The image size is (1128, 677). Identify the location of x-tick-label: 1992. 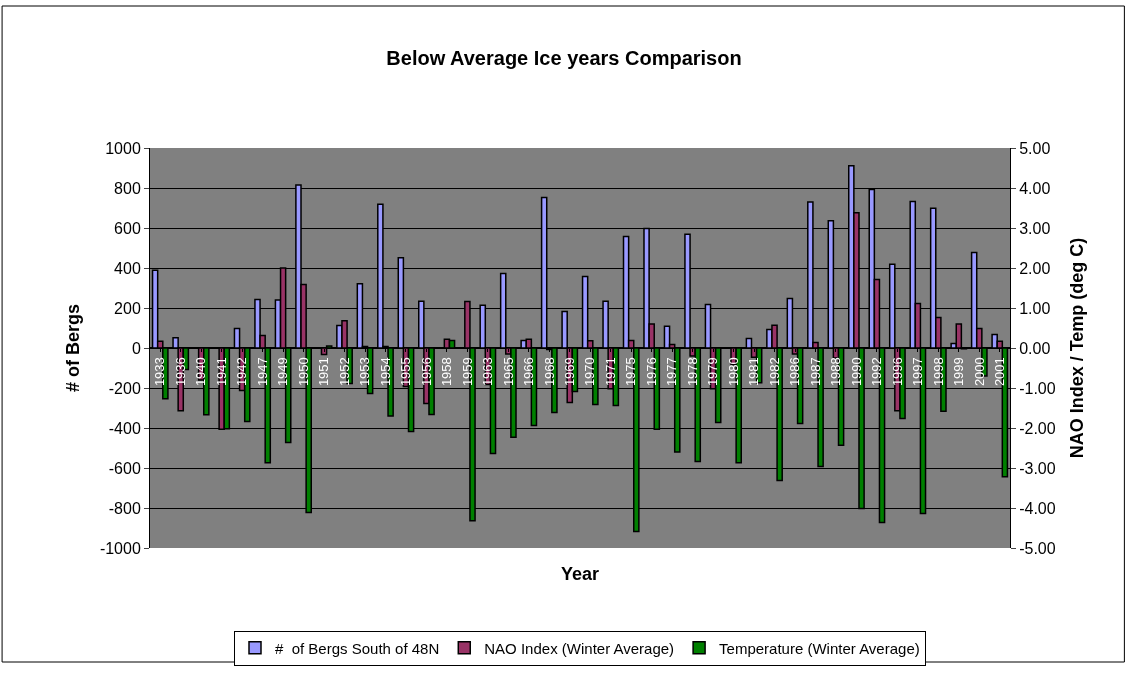
(877, 372).